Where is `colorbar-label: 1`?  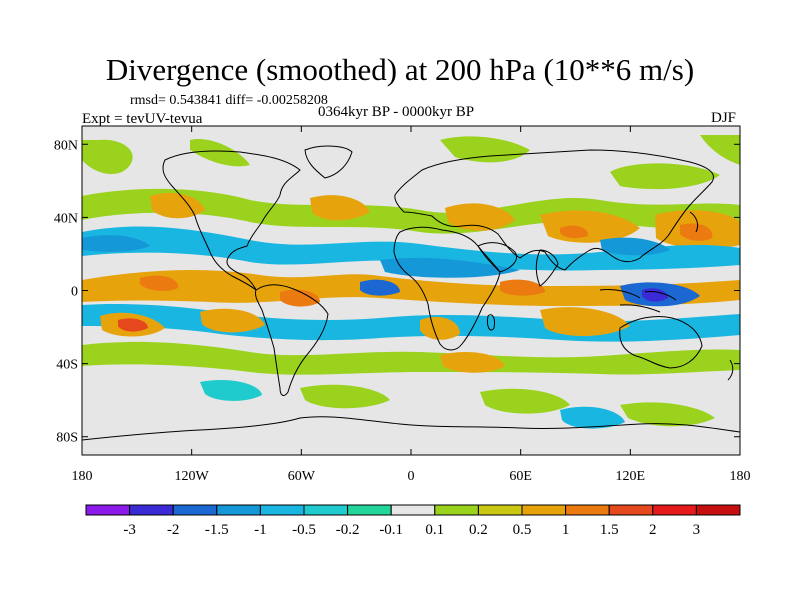 colorbar-label: 1 is located at coordinates (566, 530).